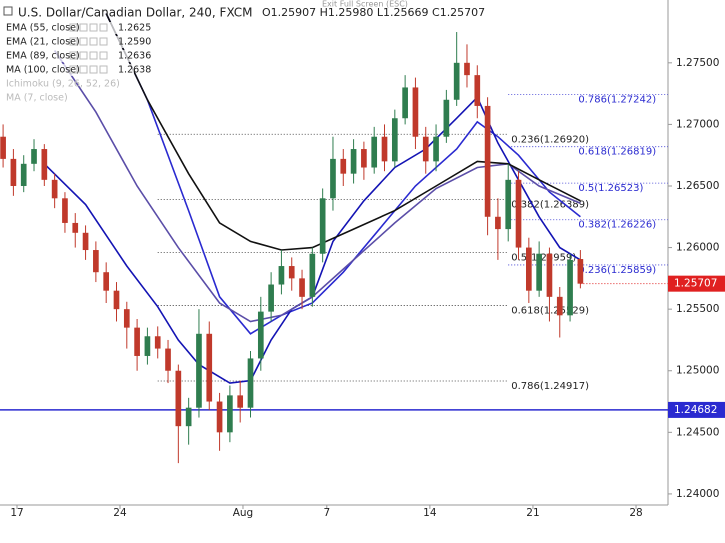 This screenshot has height=543, width=725. I want to click on legend-value: 1.2638, so click(134, 70).